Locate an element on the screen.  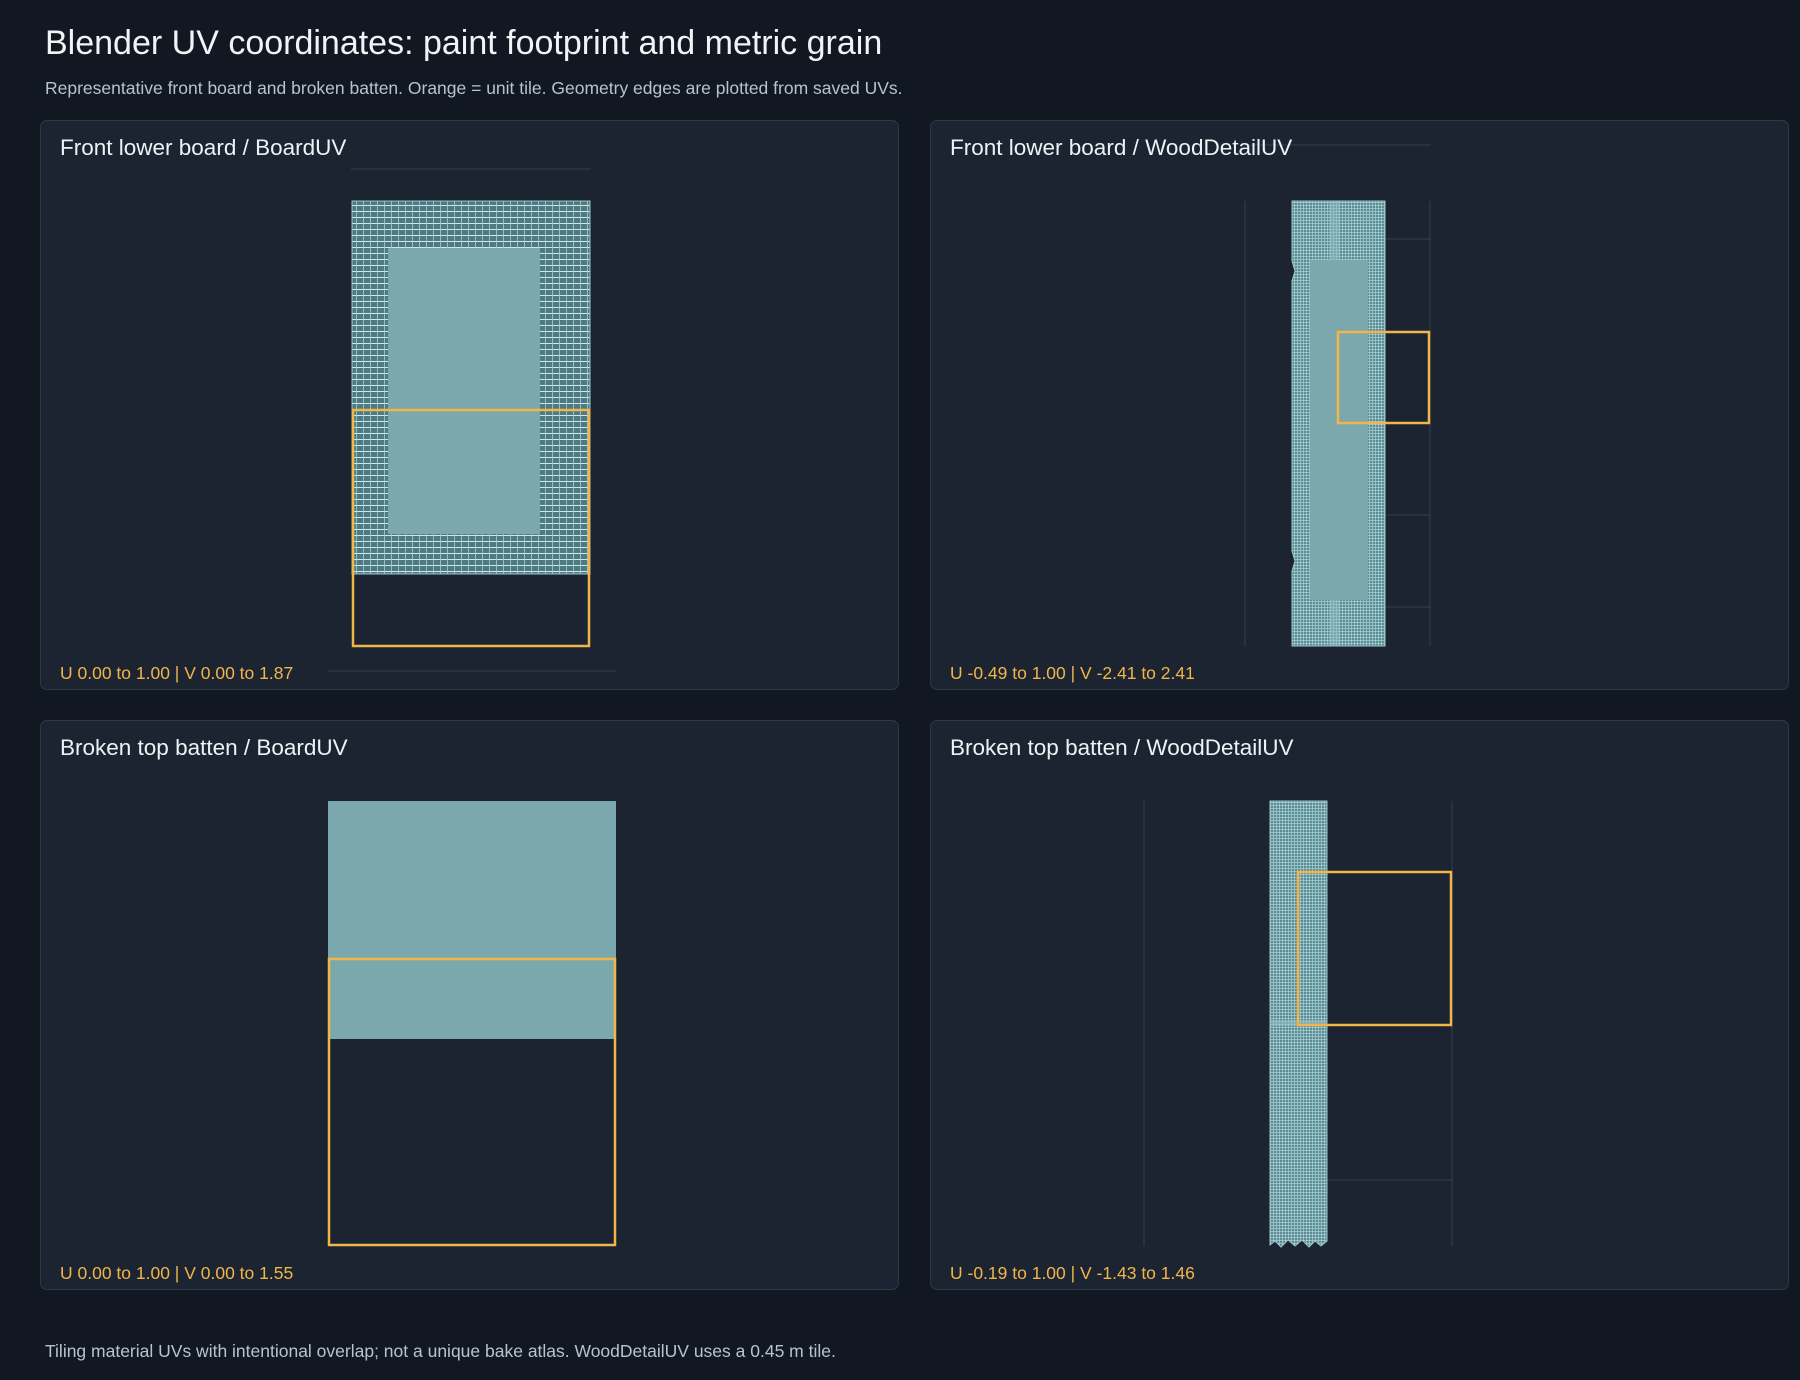
panel-title: Broken top batten / WoodDetailUV is located at coordinates (1122, 747).